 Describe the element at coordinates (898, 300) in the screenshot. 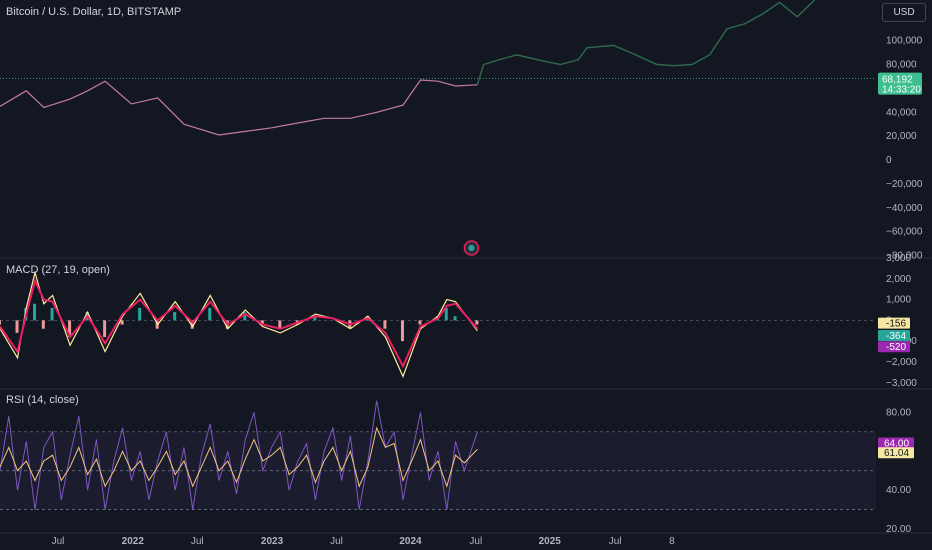

I see `macd-axis-tick: 1,000` at that location.